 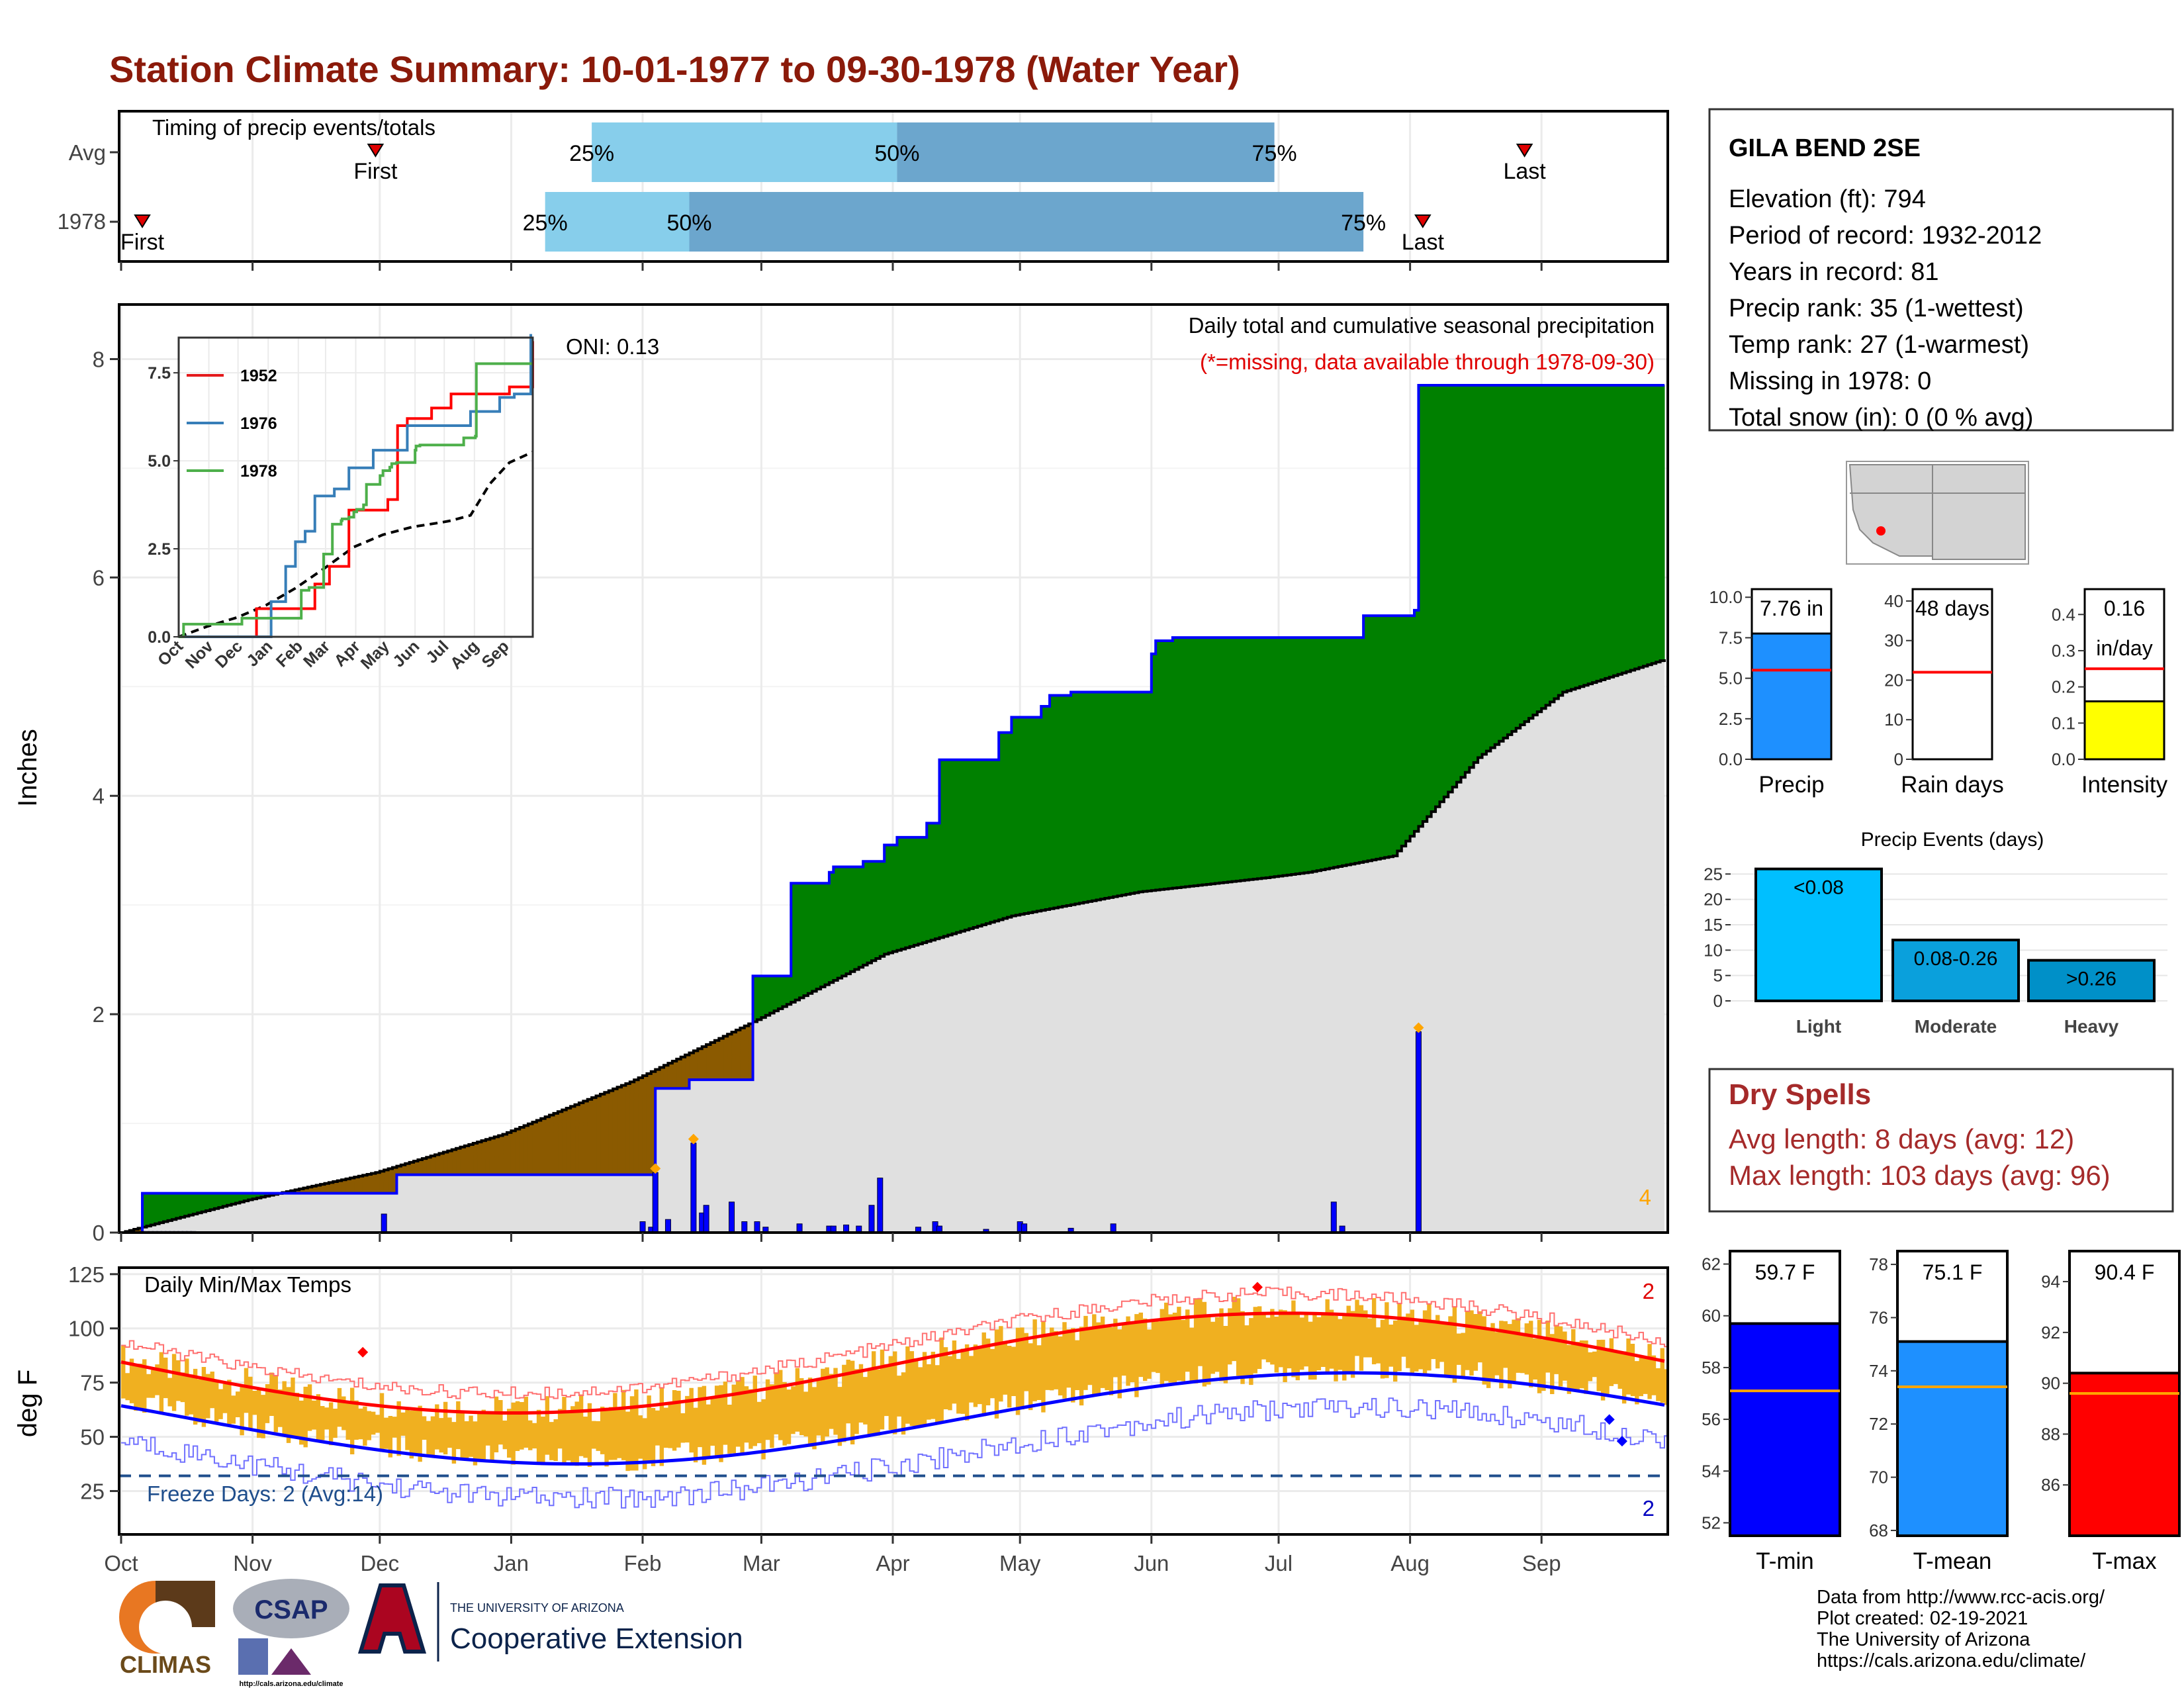 What do you see at coordinates (1923, 1639) in the screenshot?
I see `footer-line: The University of Arizona` at bounding box center [1923, 1639].